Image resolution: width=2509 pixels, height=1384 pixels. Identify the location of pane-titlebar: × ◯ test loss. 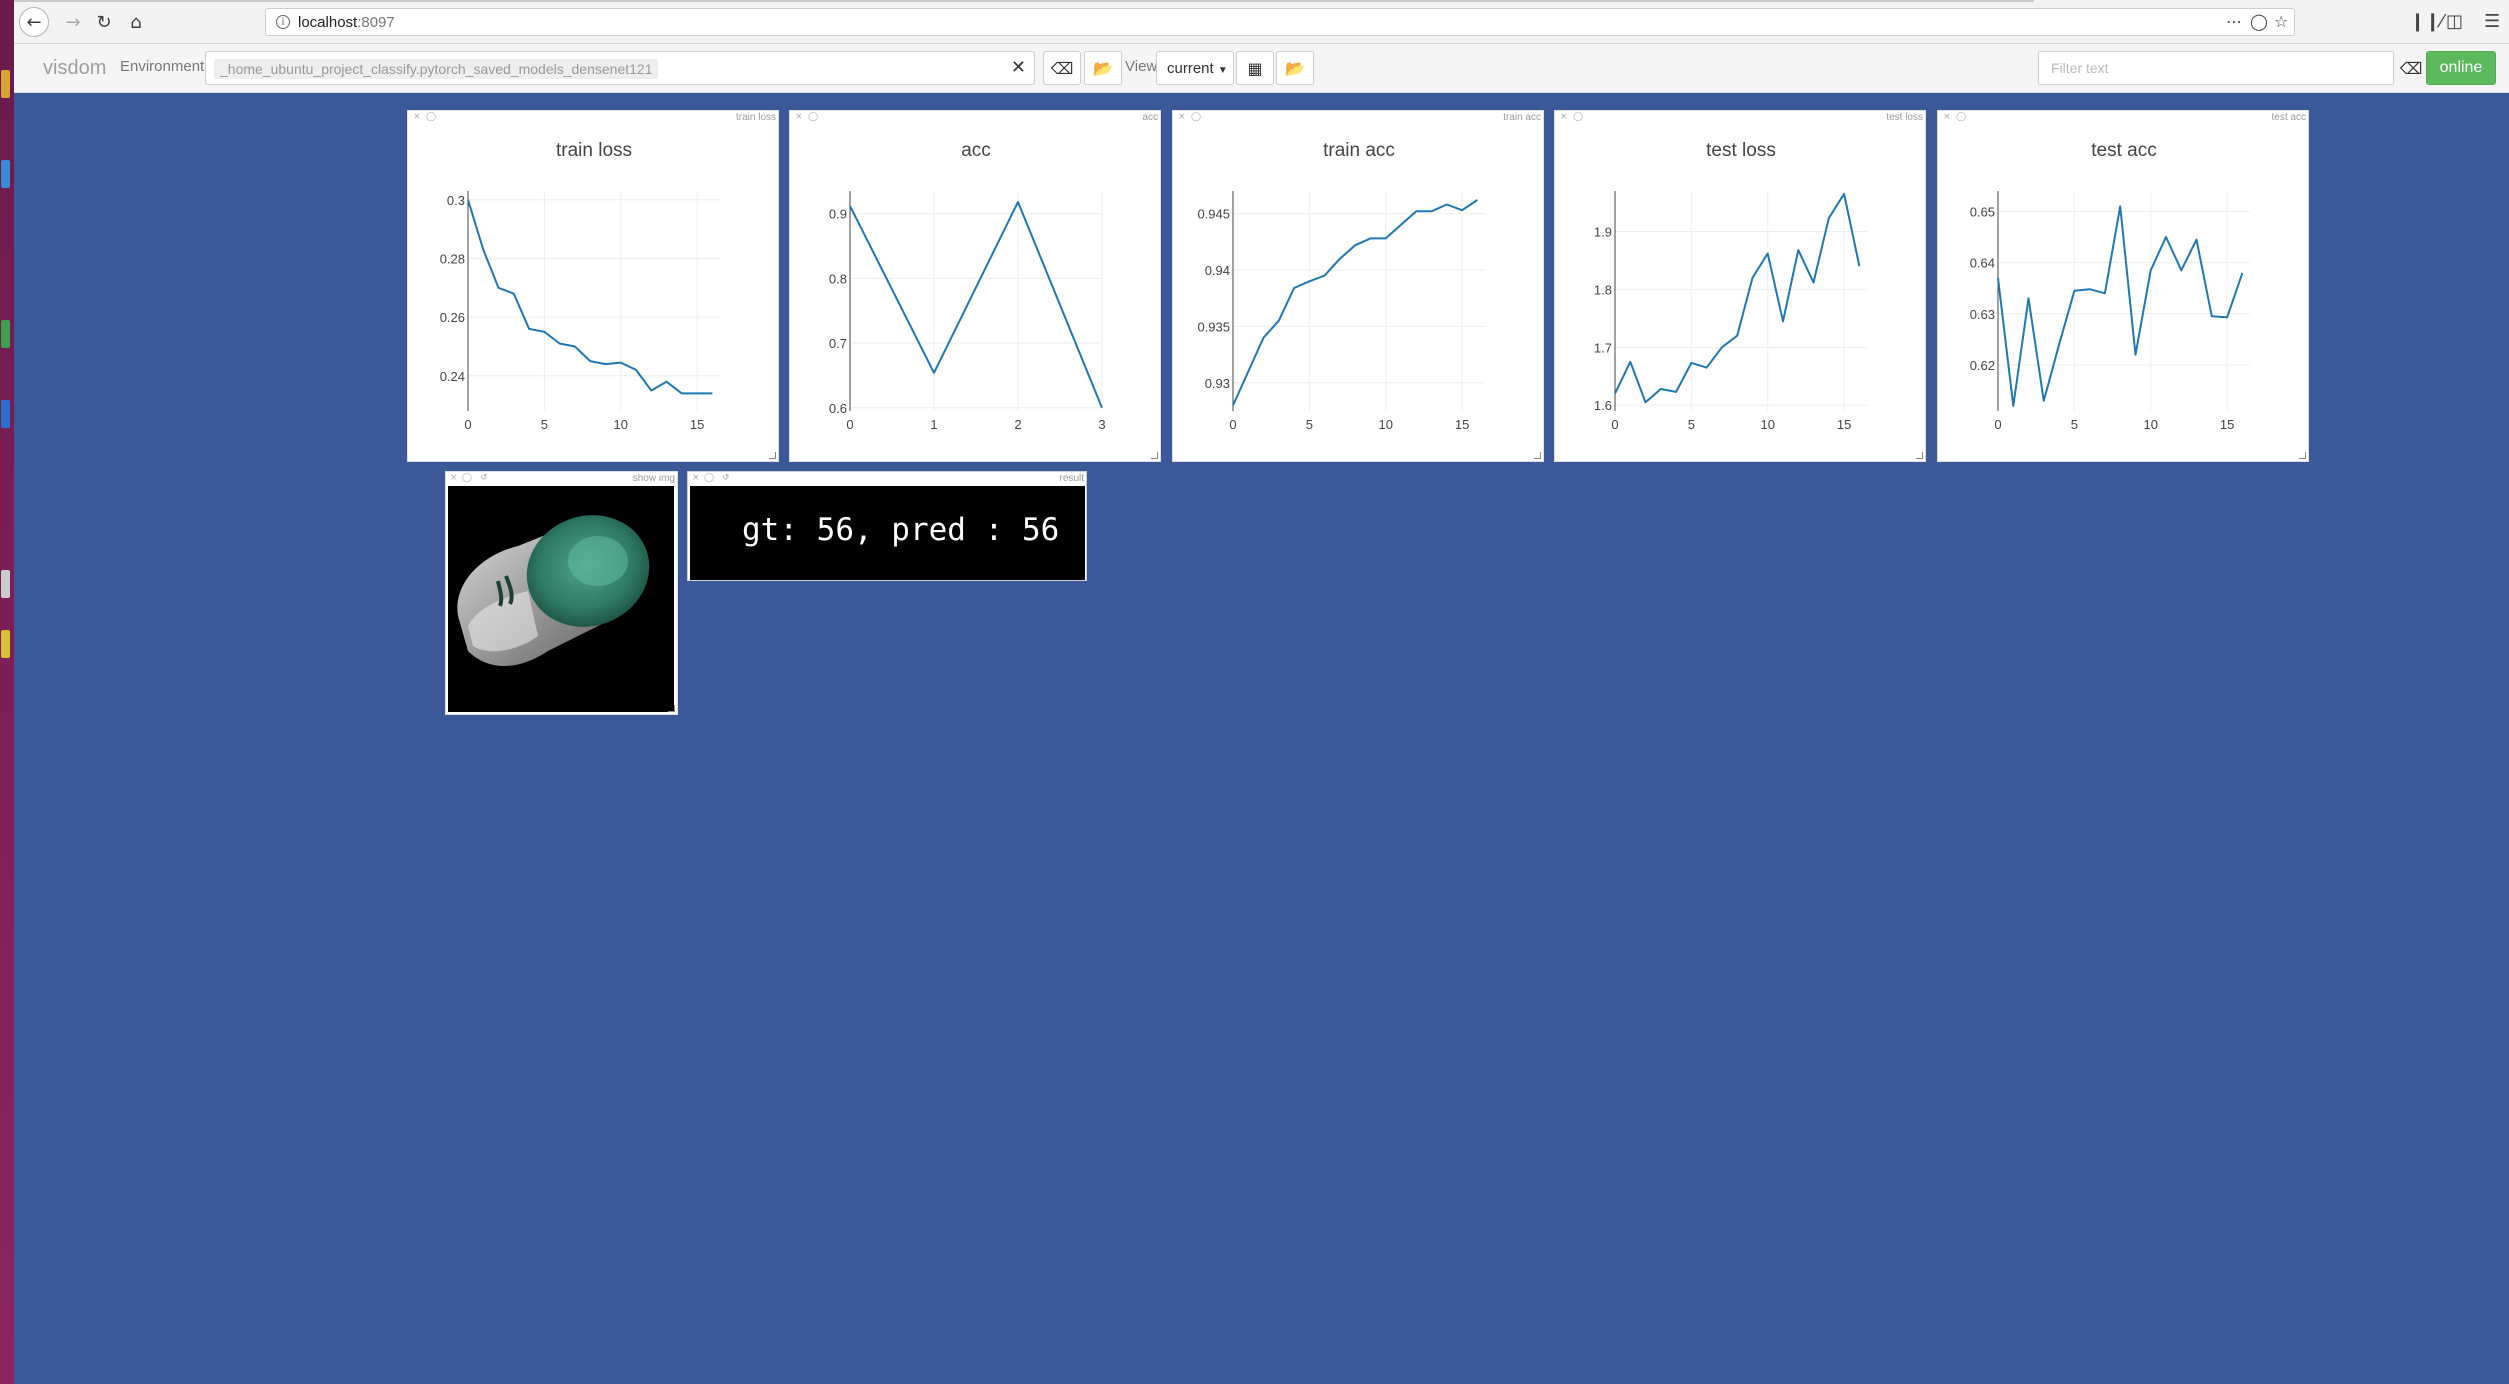
(1740, 118).